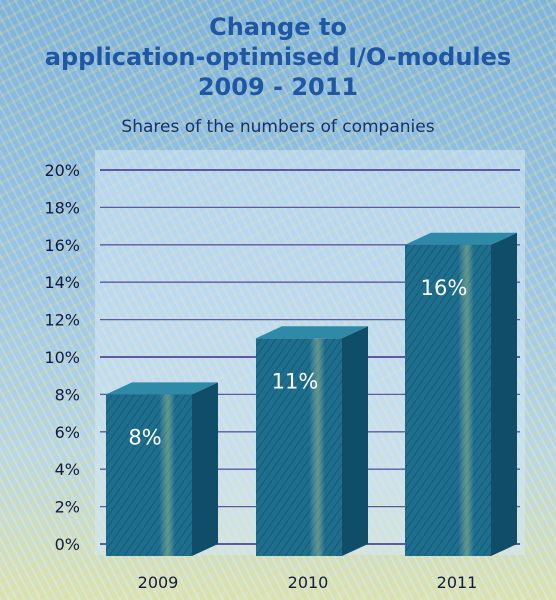 This screenshot has height=600, width=556. What do you see at coordinates (62, 282) in the screenshot?
I see `y-tick-label: 14%` at bounding box center [62, 282].